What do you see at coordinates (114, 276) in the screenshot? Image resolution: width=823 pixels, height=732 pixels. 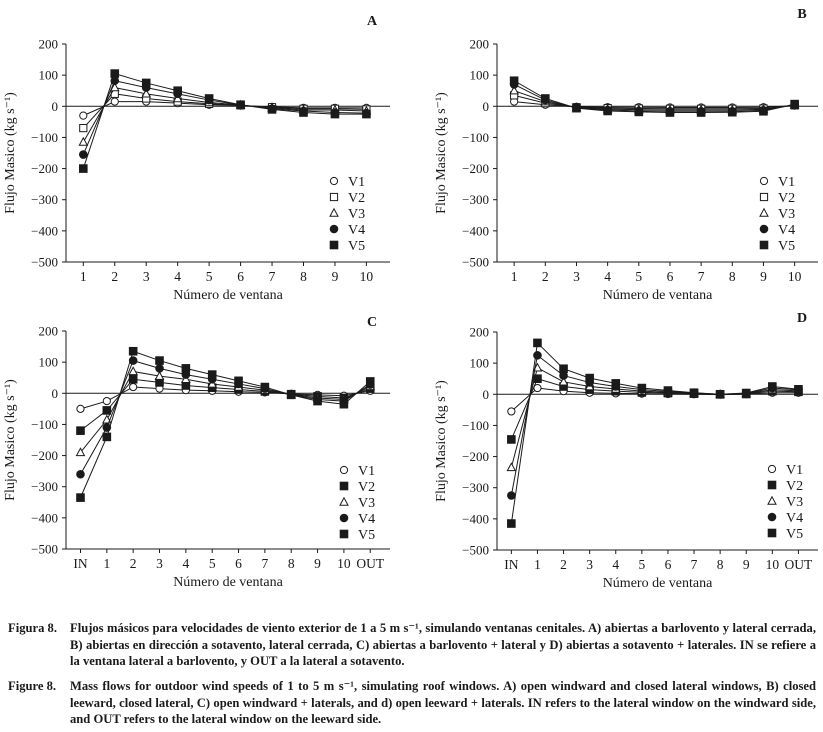 I see `x-tick-label: 2` at bounding box center [114, 276].